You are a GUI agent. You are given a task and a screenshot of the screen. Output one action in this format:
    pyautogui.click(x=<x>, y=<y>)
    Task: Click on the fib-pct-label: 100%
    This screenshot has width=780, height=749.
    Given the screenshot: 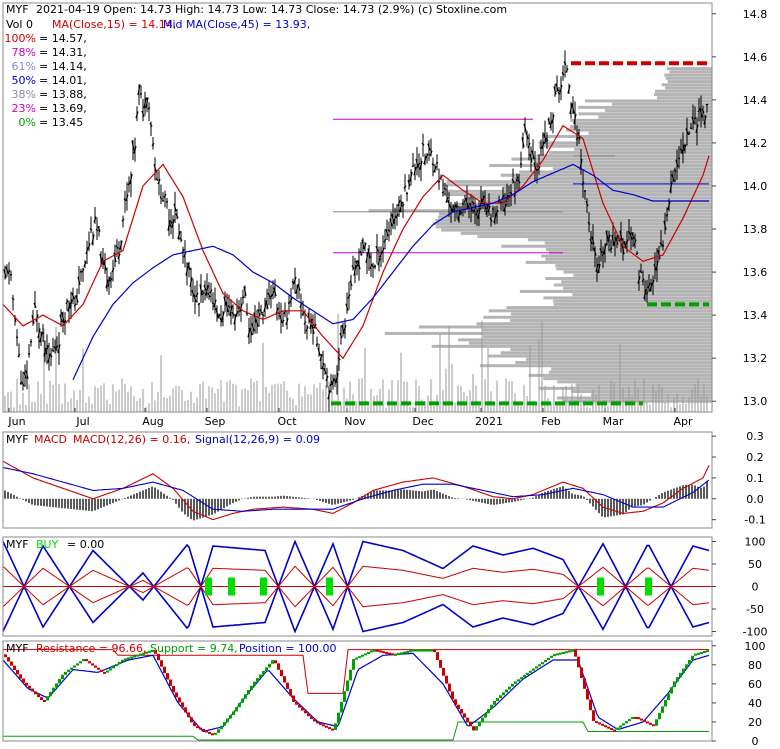 What is the action you would take?
    pyautogui.click(x=20, y=38)
    